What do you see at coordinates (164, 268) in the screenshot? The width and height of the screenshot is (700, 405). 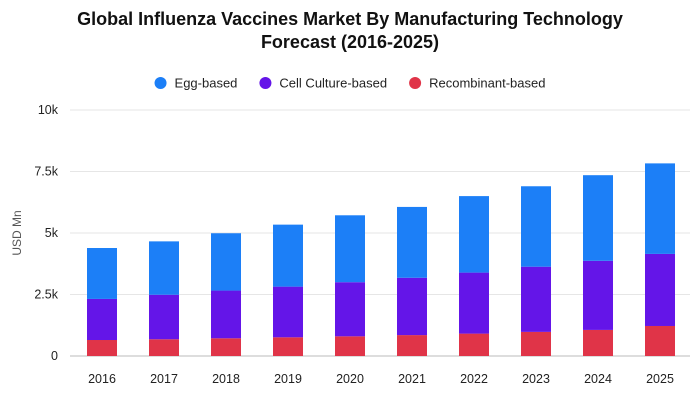 I see `bar-egg-based-2017` at bounding box center [164, 268].